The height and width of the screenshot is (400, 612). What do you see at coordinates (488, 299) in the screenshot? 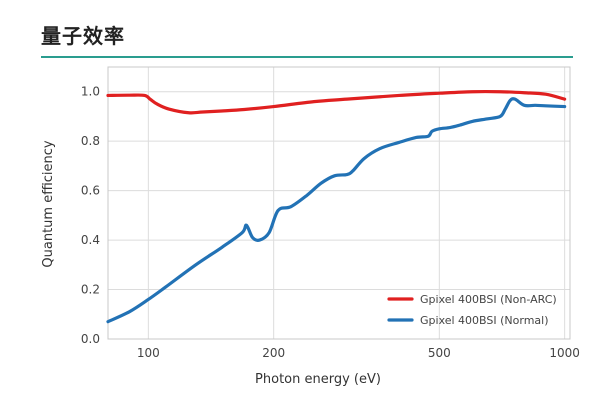
I see `legend-label-1: Gpixel 400BSI (Non-ARC)` at bounding box center [488, 299].